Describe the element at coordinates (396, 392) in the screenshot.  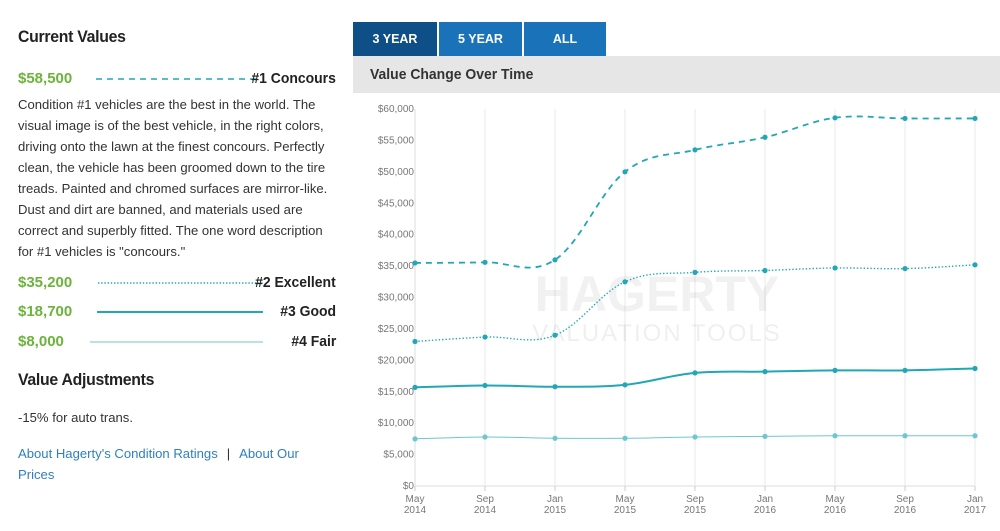
I see `y-tick-label: $15,000` at that location.